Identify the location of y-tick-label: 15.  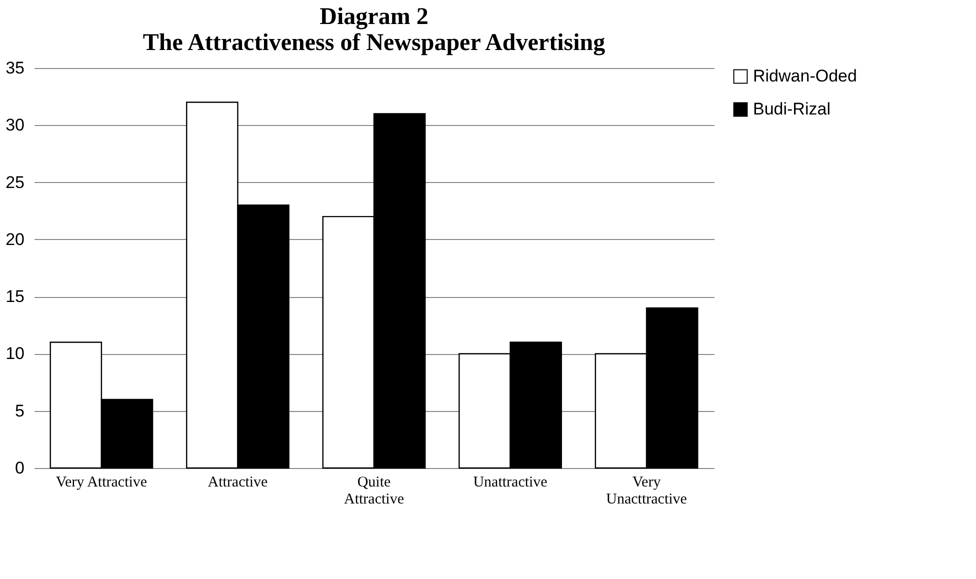
(15, 296).